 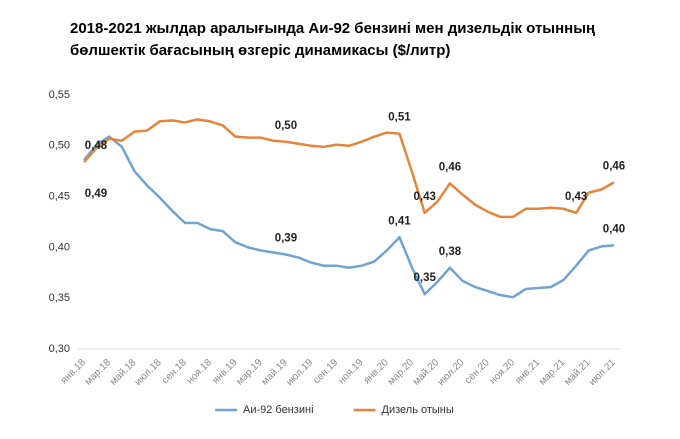 I want to click on data-label: 0,50, so click(x=286, y=126).